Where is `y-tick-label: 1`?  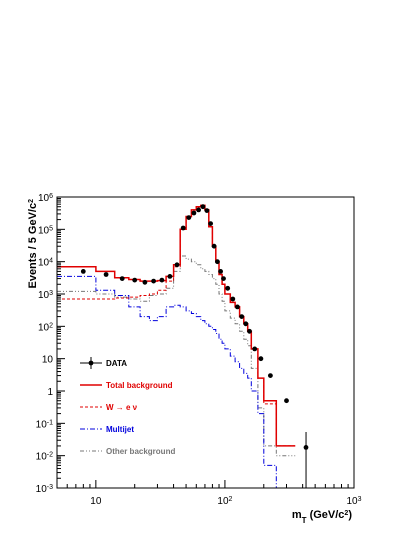
y-tick-label: 1 is located at coordinates (50, 392).